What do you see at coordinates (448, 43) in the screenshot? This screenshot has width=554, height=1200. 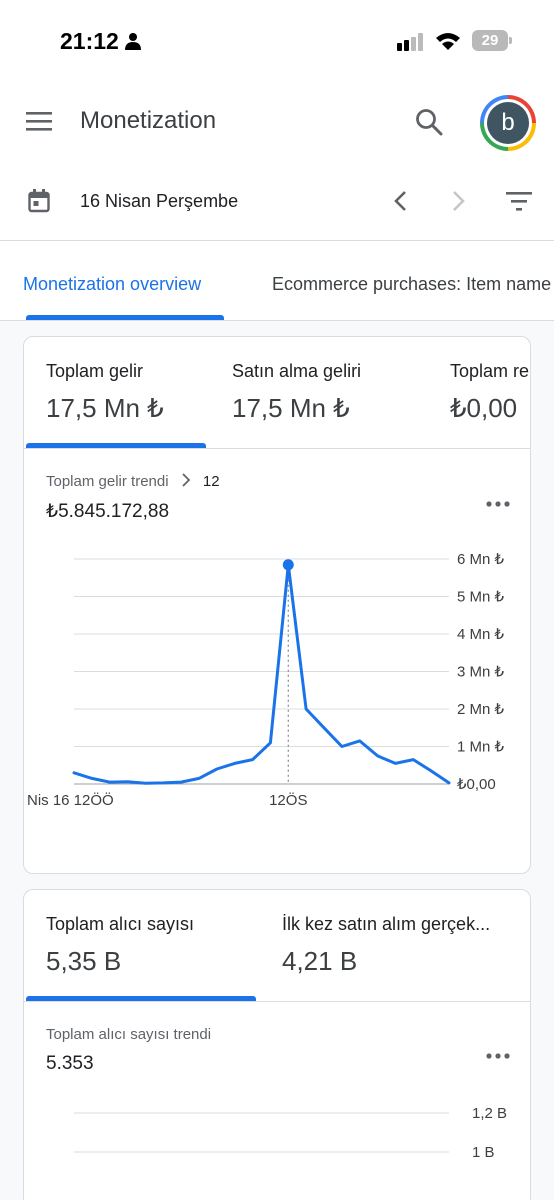 I see `wifi-icon` at bounding box center [448, 43].